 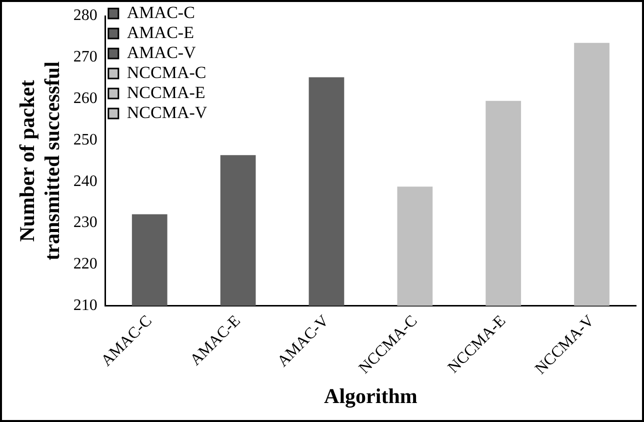 I want to click on y-axis-title: Number of packet transmitted successful, so click(x=39, y=160).